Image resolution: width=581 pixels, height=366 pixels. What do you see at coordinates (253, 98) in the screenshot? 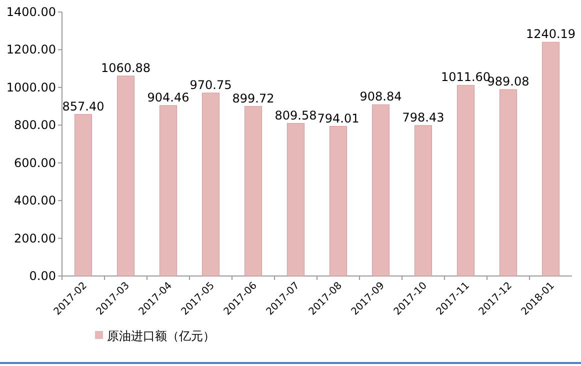
I see `data-label: 899.72` at bounding box center [253, 98].